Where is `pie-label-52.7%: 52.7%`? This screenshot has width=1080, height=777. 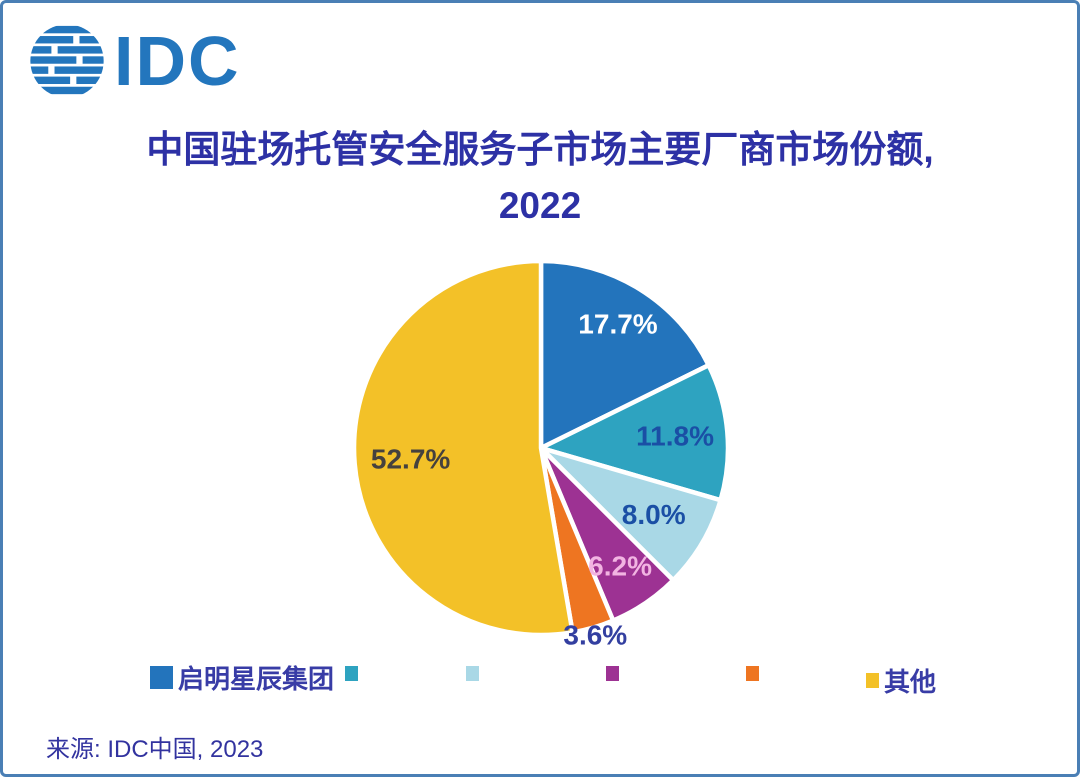 pie-label-52.7%: 52.7% is located at coordinates (410, 459).